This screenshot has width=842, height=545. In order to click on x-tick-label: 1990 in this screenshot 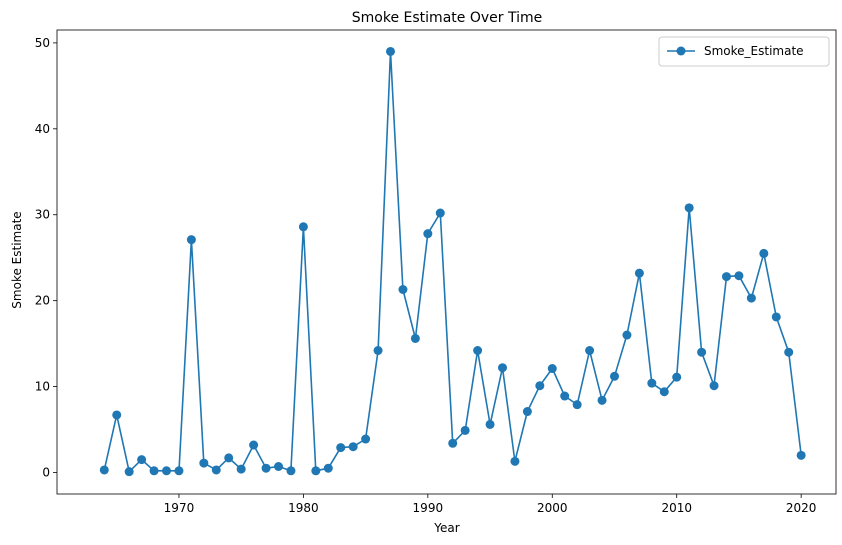, I will do `click(428, 508)`.